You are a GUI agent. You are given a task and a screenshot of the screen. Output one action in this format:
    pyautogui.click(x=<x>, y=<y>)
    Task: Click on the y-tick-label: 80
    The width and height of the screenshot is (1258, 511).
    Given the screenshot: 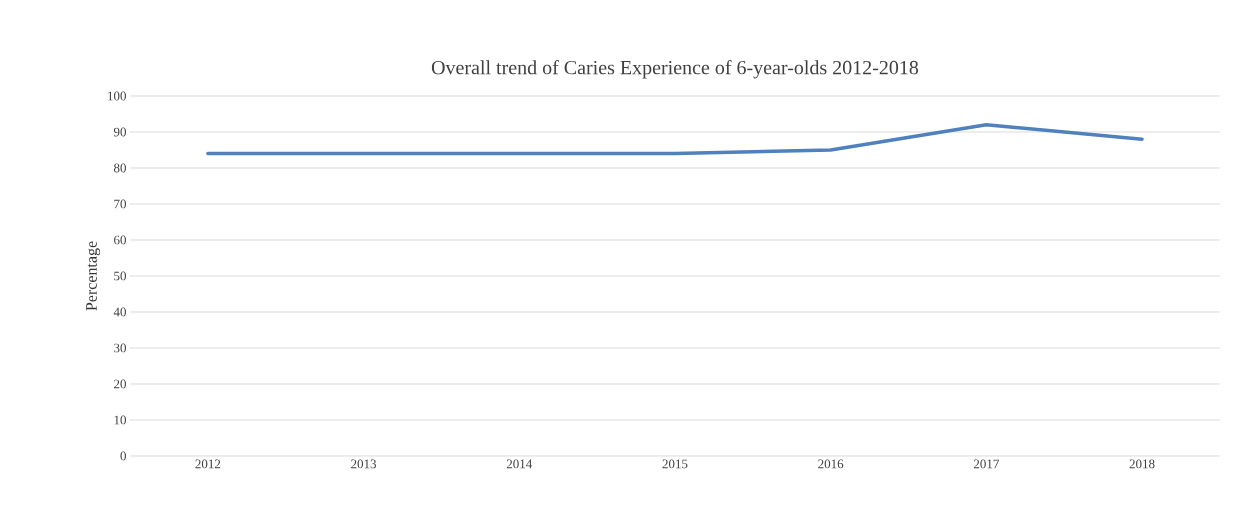 What is the action you would take?
    pyautogui.click(x=119, y=168)
    